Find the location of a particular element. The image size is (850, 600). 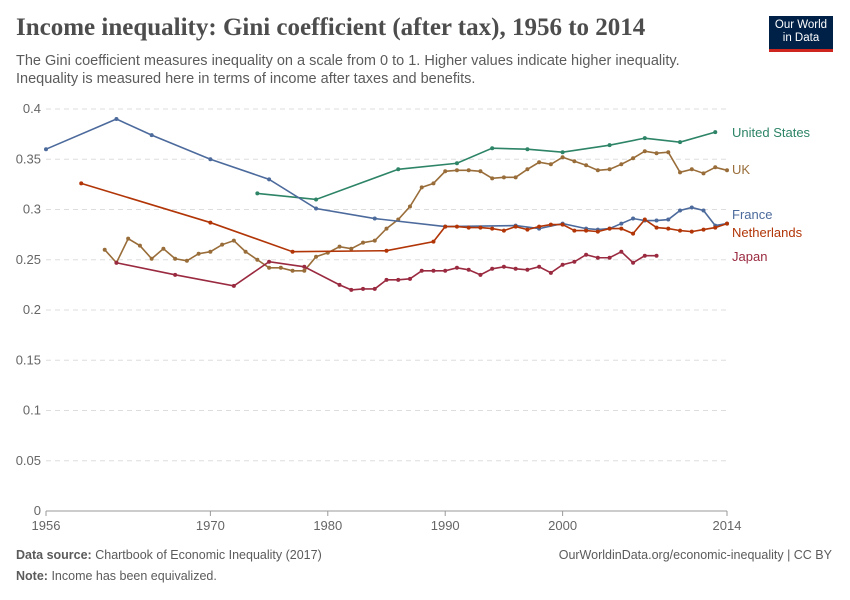

note: Note: Income has been equivalized. is located at coordinates (116, 576).